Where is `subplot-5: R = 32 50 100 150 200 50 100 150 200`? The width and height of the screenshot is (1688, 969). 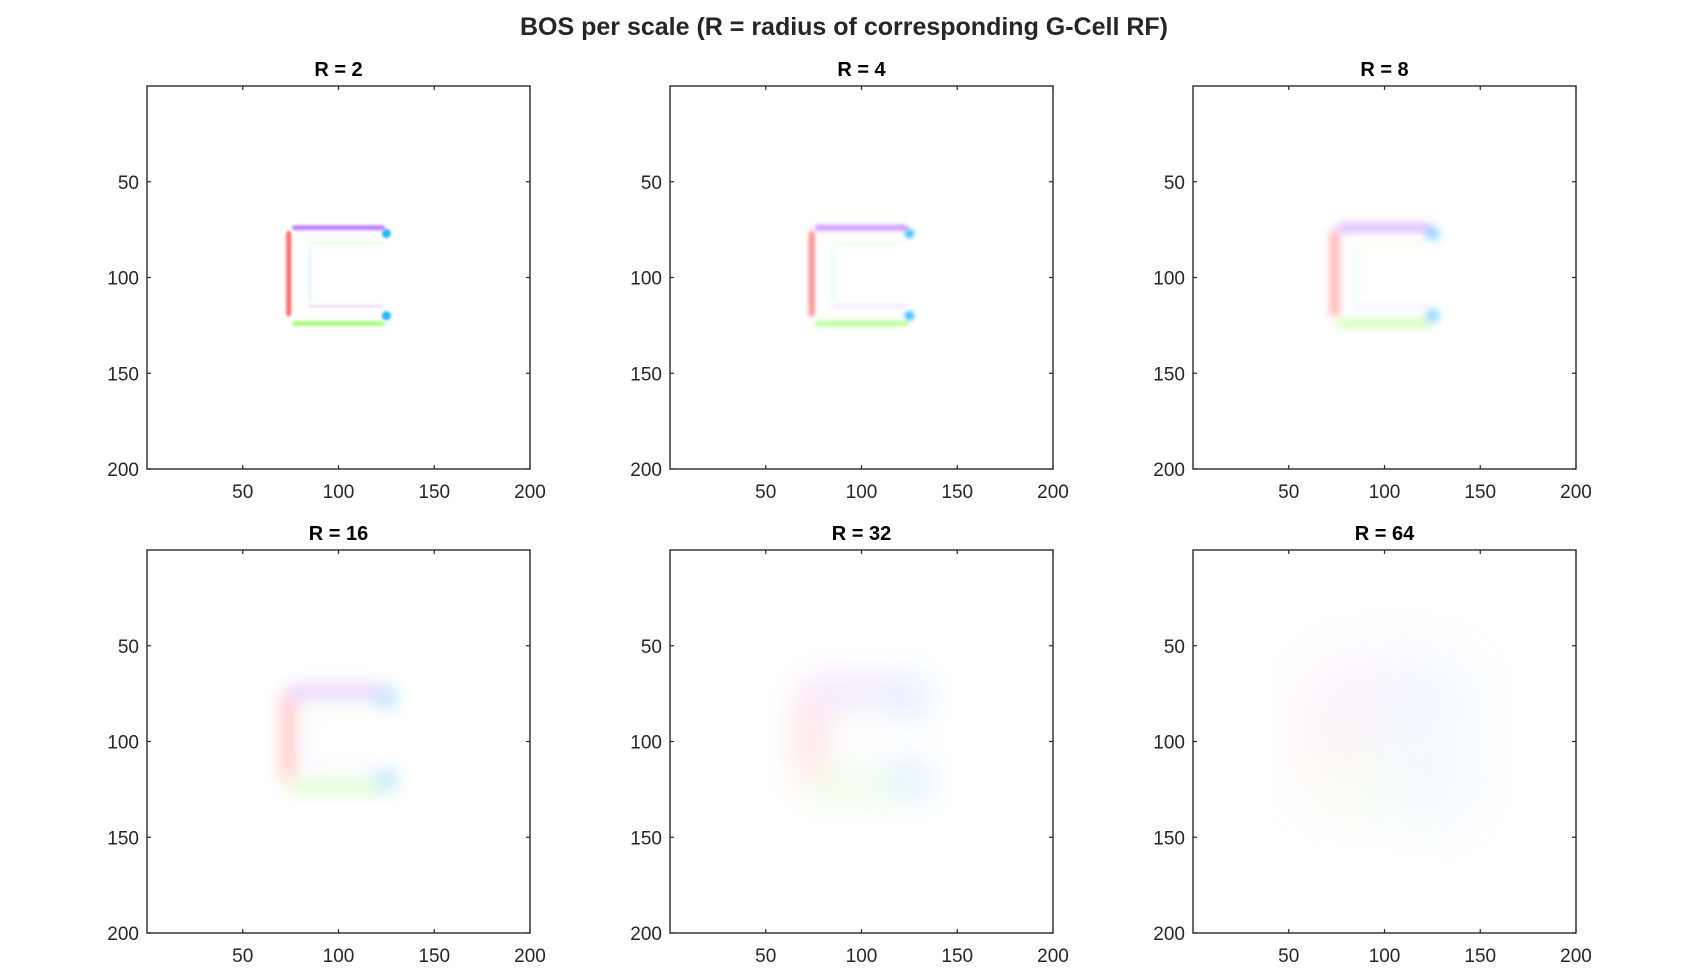 subplot-5: R = 32 50 100 150 200 50 100 150 200 is located at coordinates (849, 745).